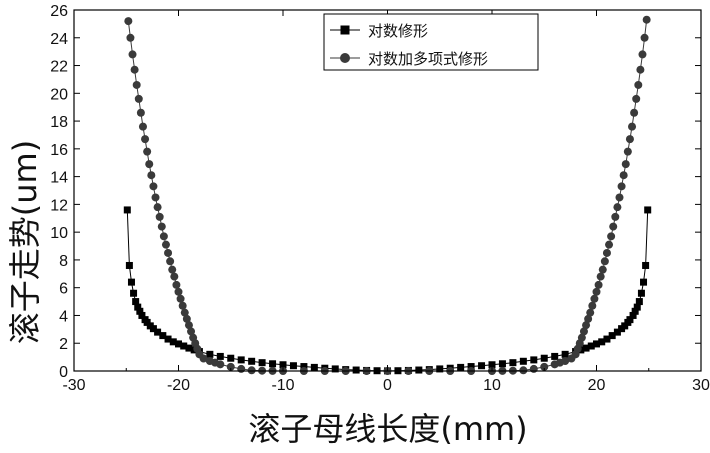  I want to click on y-tick-label: 4, so click(63, 316).